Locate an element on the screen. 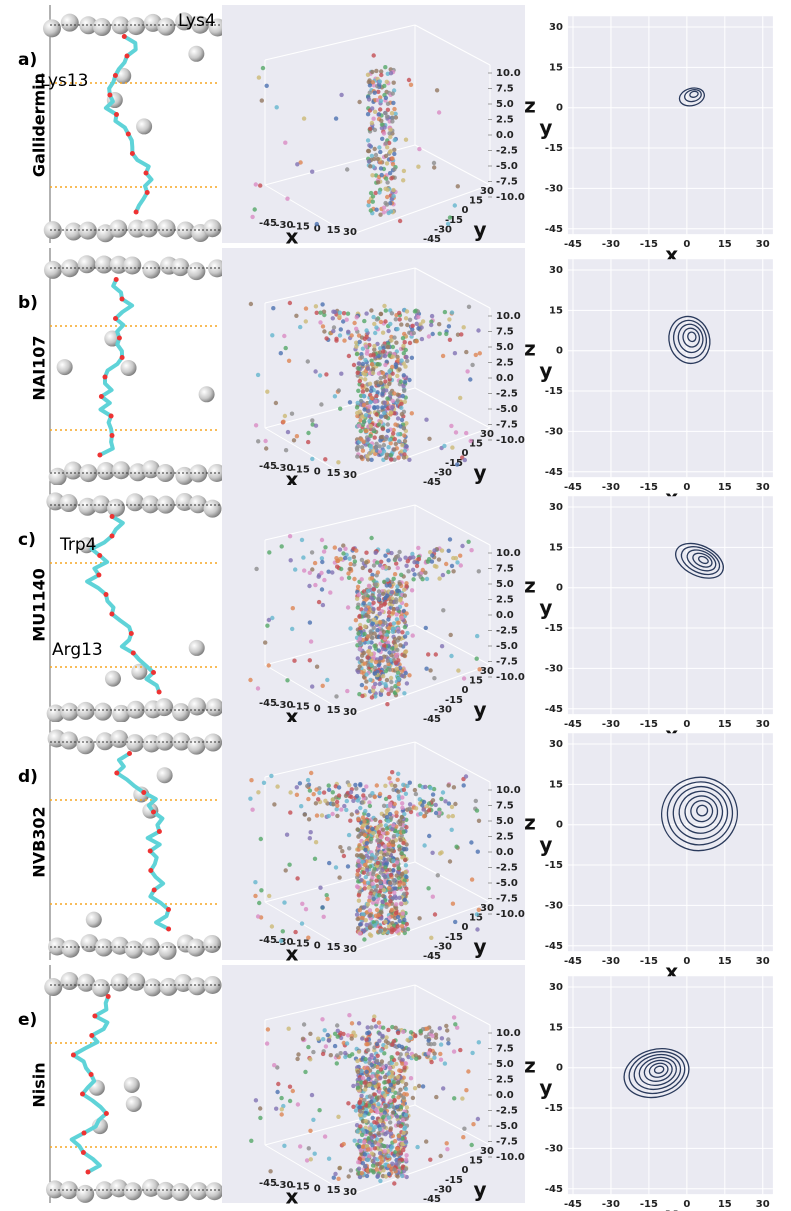  y-tick-label: 30 is located at coordinates (556, 507).